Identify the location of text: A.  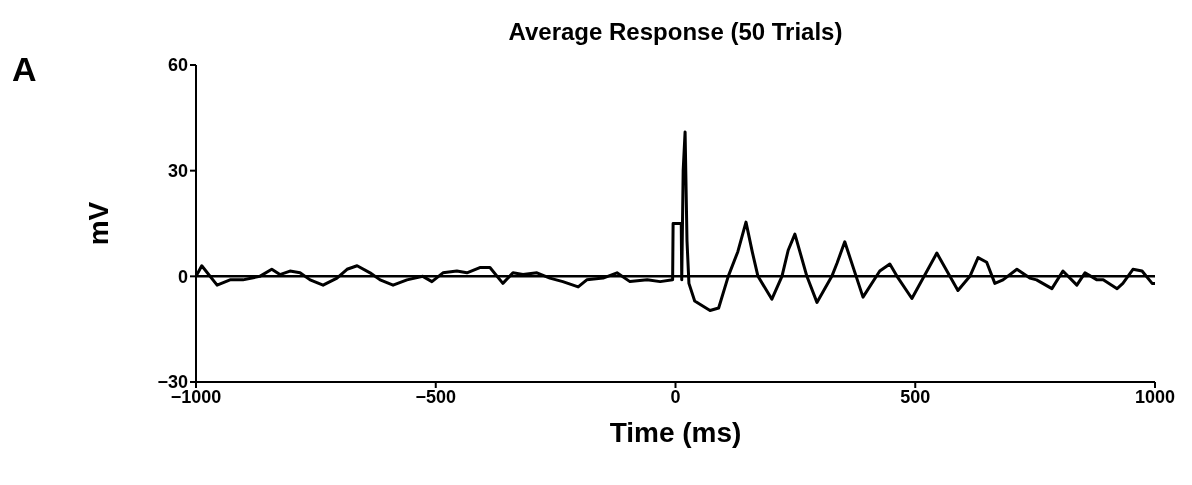
(24, 69).